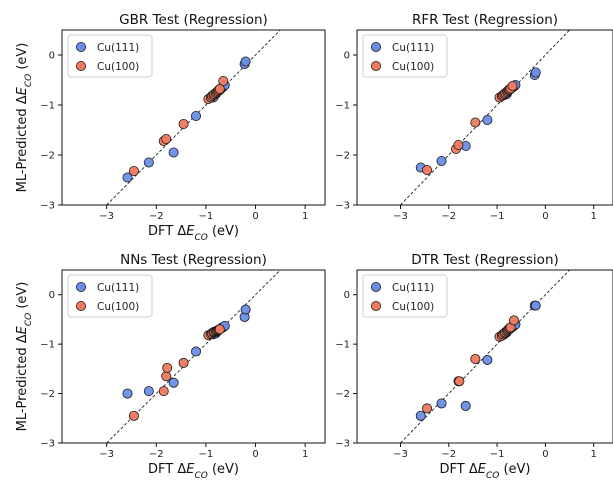 The width and height of the screenshot is (613, 482). I want to click on chart-title: NNs Test (Regression), so click(193, 260).